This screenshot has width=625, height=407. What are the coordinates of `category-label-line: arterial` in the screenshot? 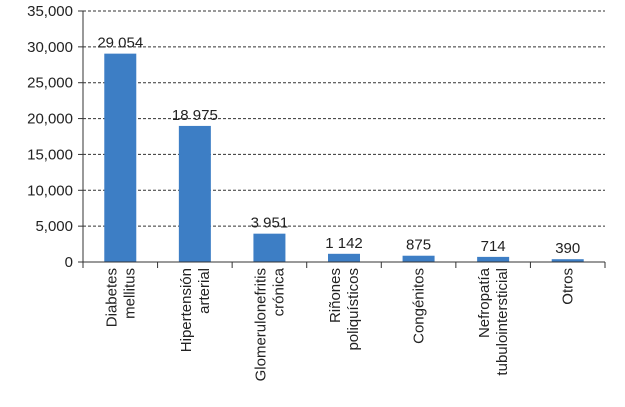 It's located at (204, 291).